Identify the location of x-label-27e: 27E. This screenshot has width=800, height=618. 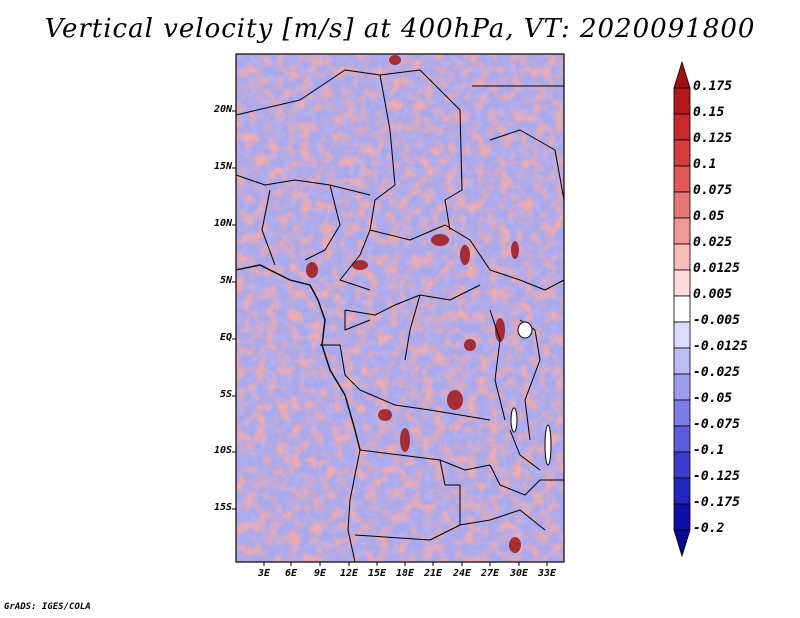
(490, 573).